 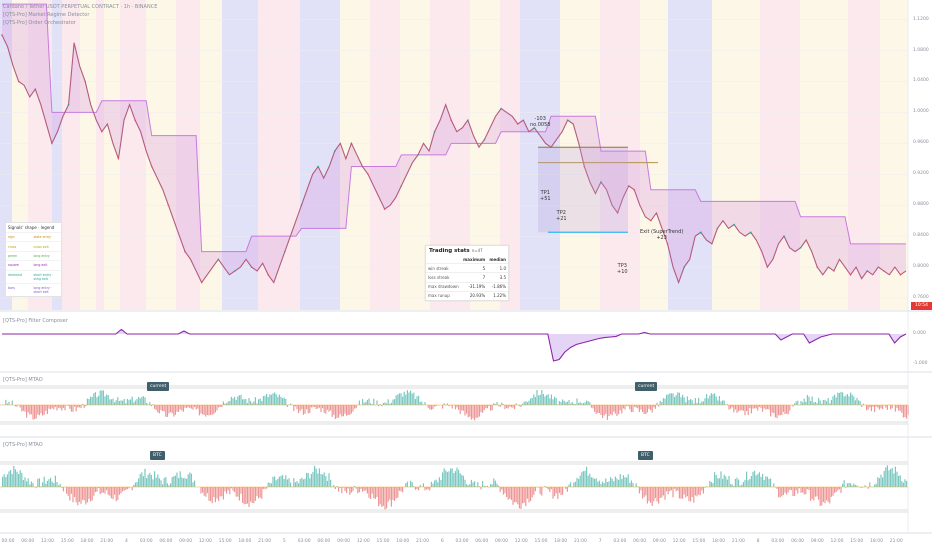 What do you see at coordinates (33, 236) in the screenshot?
I see `legend-row: sign state entry` at bounding box center [33, 236].